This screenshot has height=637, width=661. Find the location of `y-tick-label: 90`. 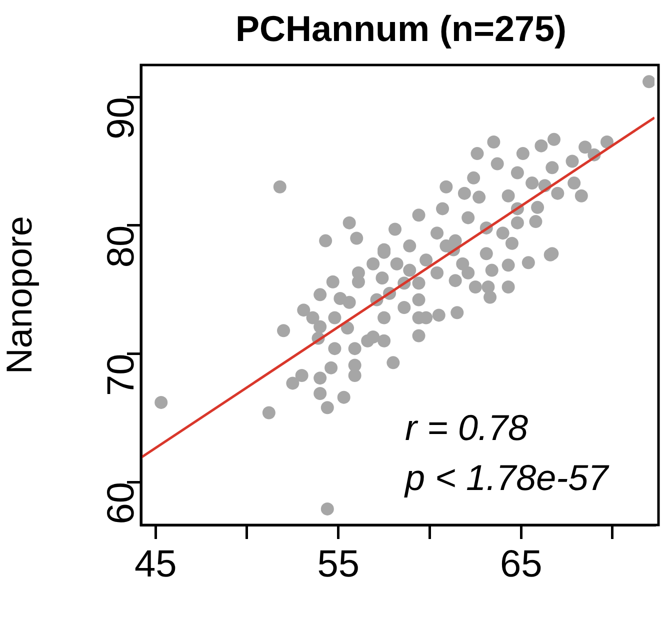

y-tick-label: 90 is located at coordinates (121, 118).